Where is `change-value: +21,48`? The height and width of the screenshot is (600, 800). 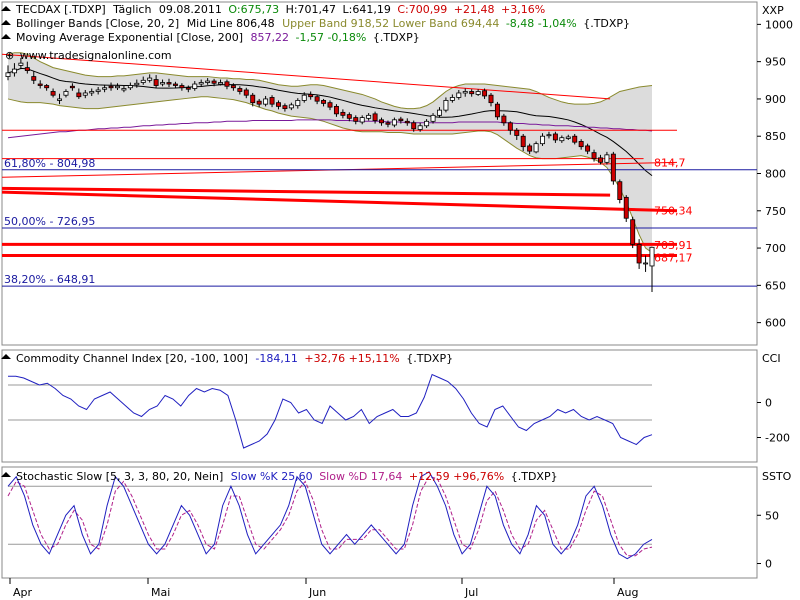
change-value: +21,48 is located at coordinates (474, 9).